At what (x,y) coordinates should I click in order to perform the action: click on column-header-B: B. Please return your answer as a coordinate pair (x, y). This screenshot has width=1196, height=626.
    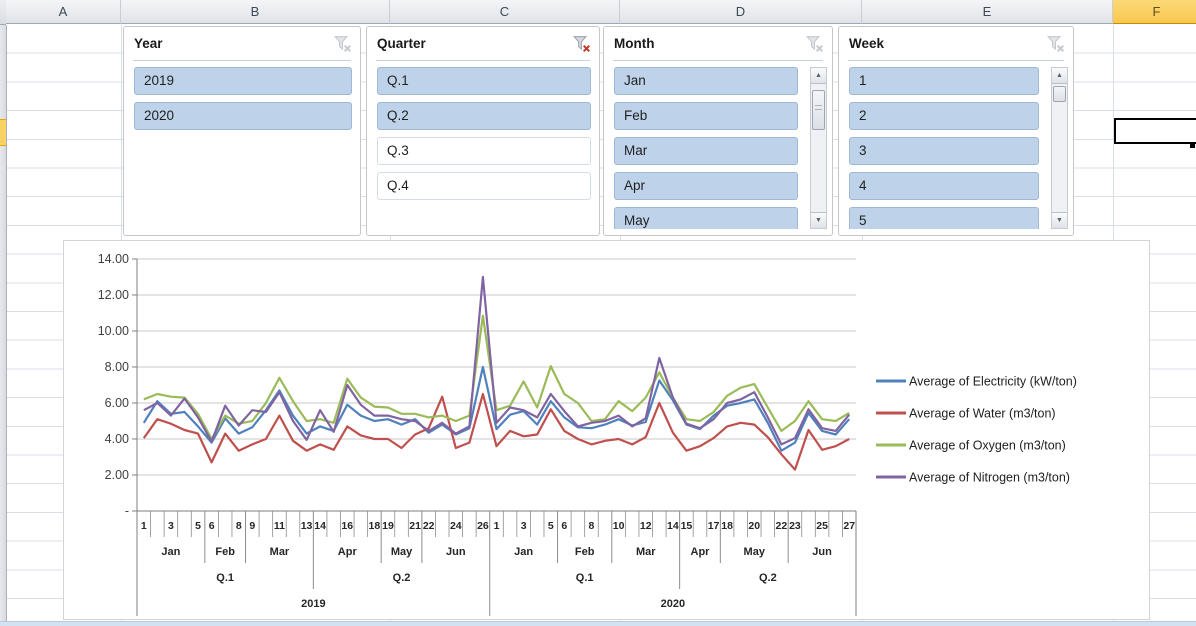
    Looking at the image, I should click on (255, 12).